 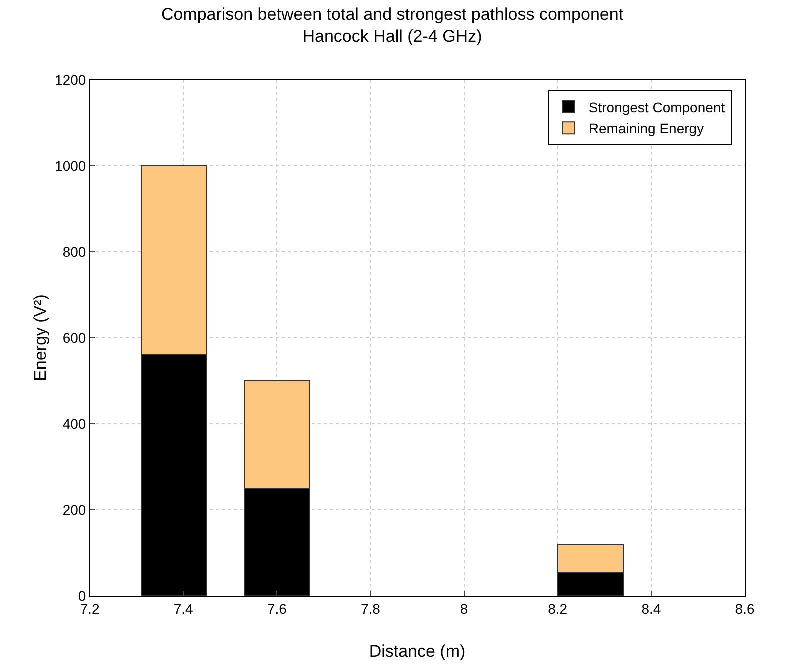 I want to click on y-tick-label: 800, so click(x=74, y=252).